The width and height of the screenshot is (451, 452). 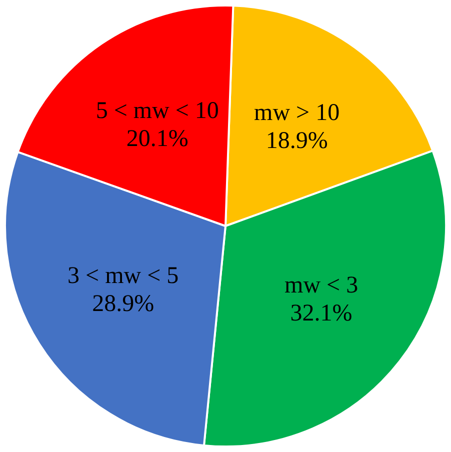 I want to click on data-label: 32.1%, so click(x=321, y=313).